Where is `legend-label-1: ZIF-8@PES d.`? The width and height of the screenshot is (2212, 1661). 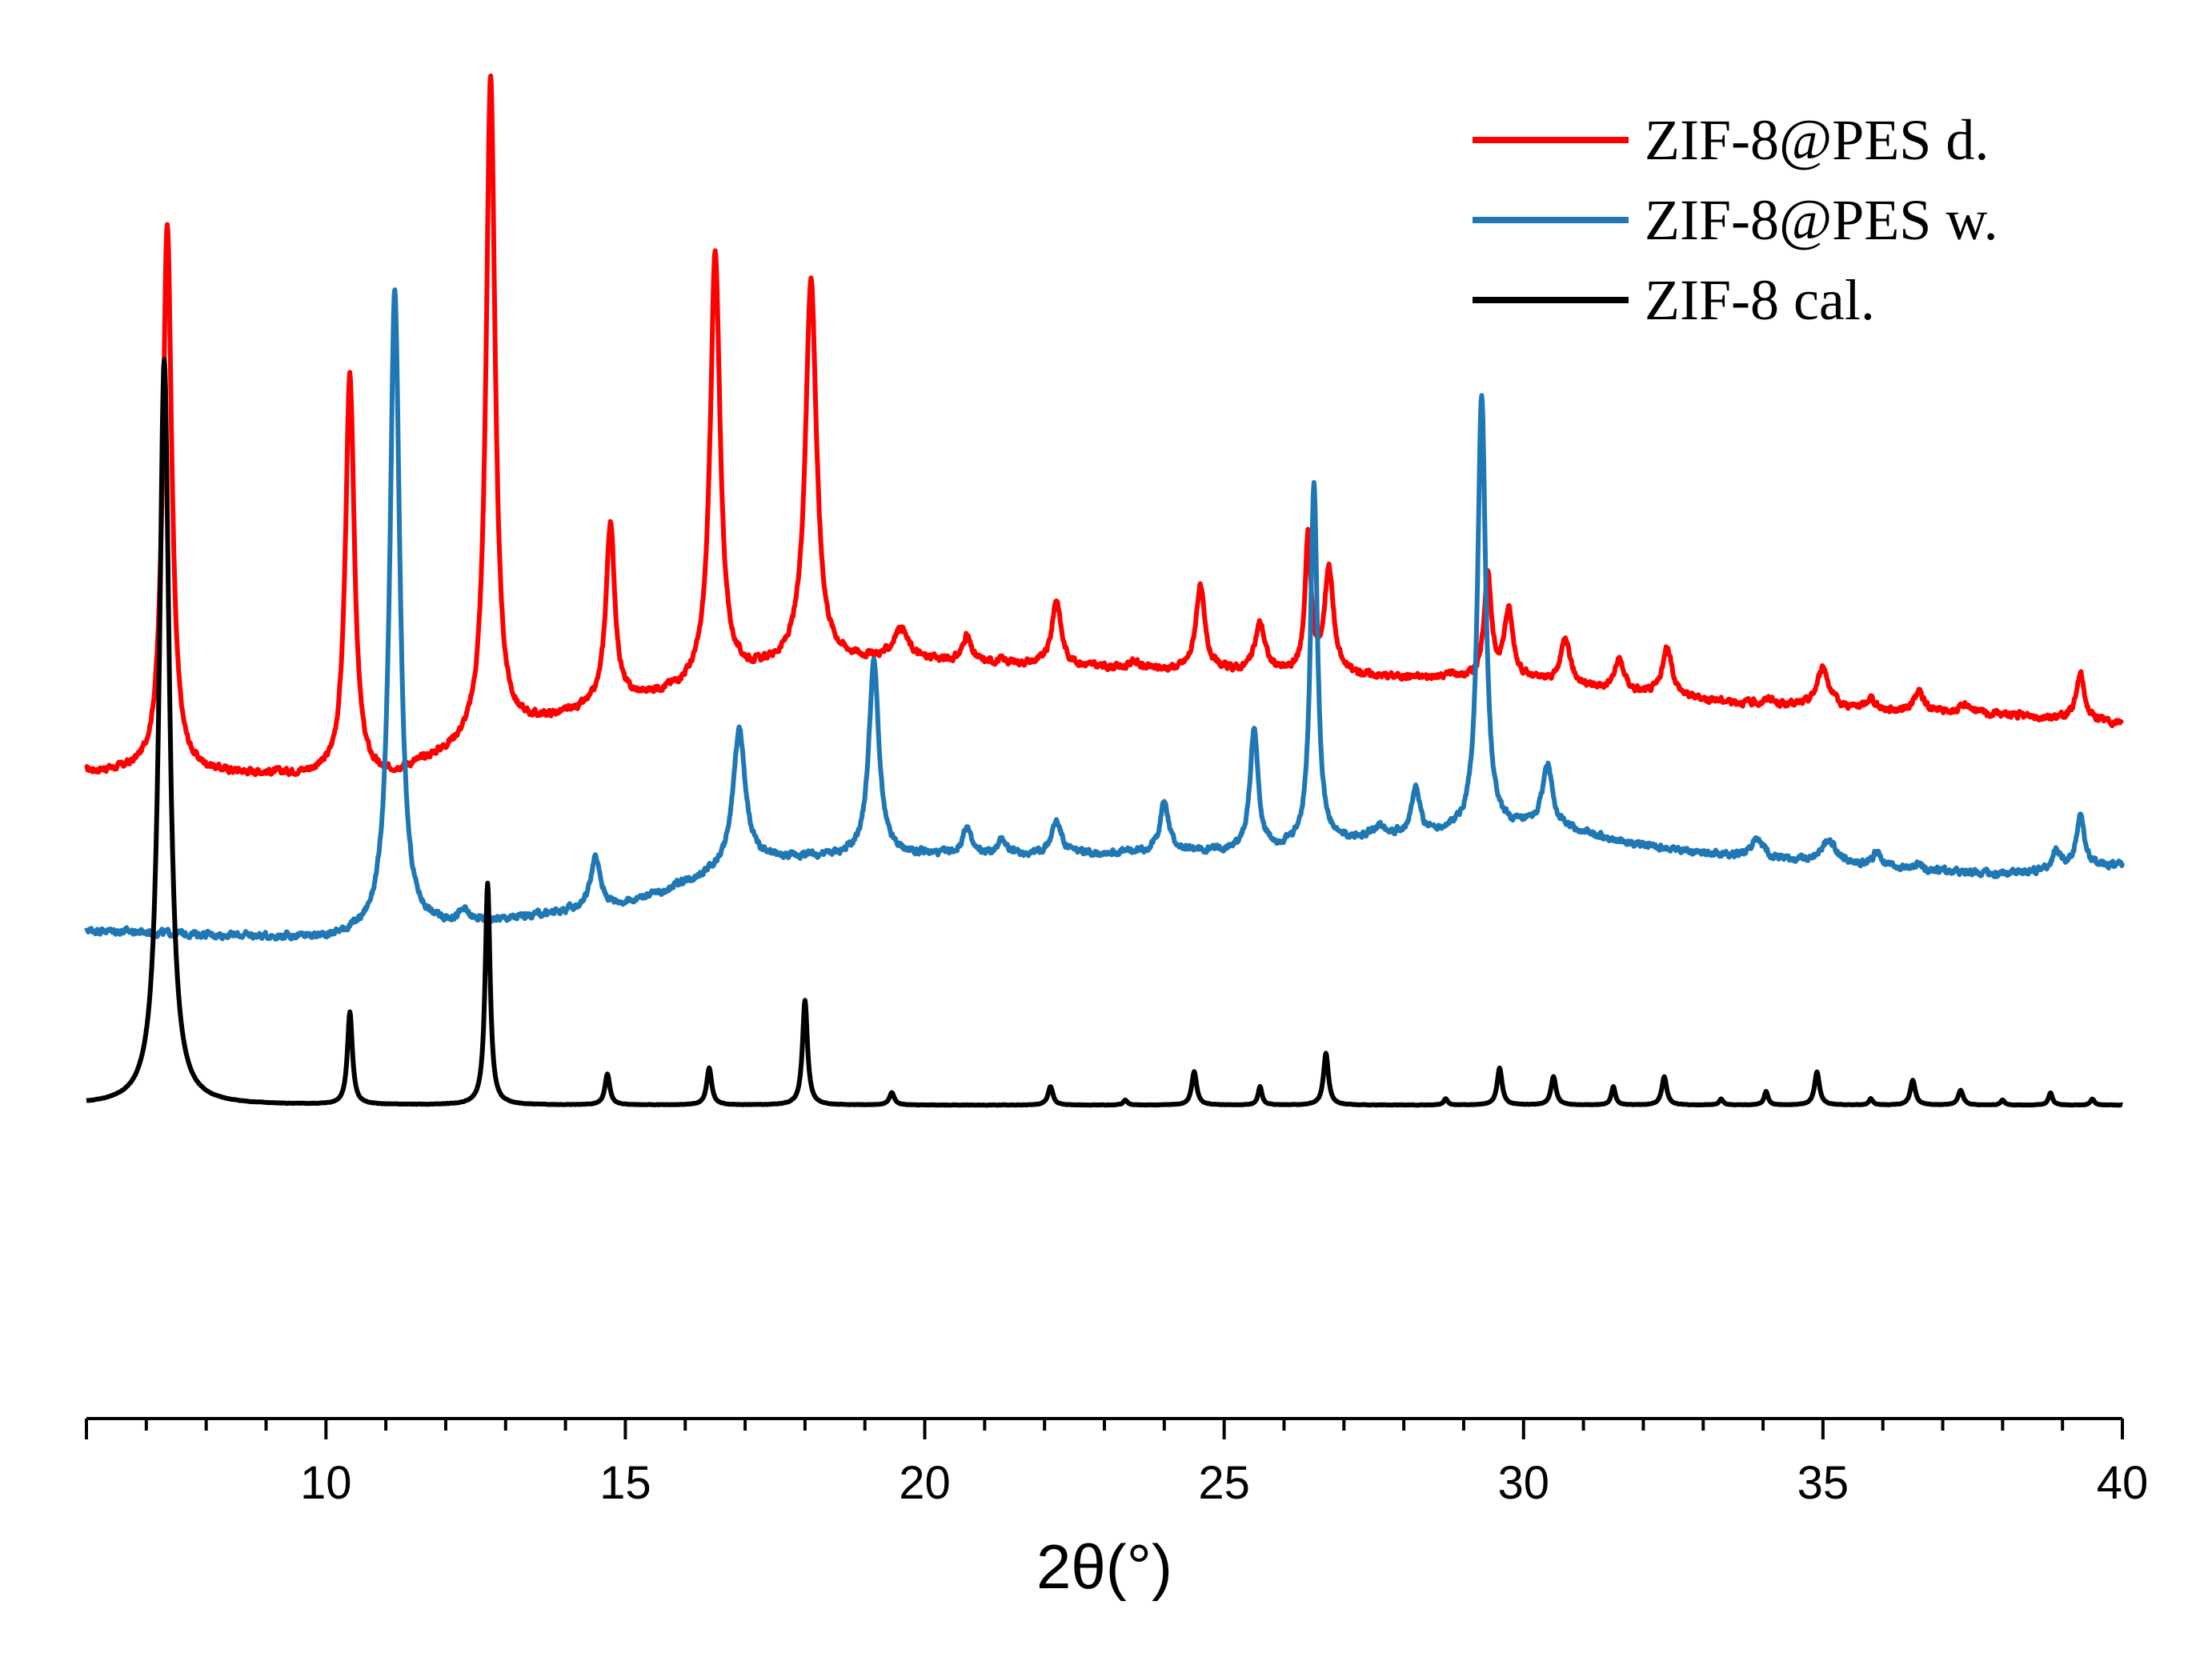
legend-label-1: ZIF-8@PES d. is located at coordinates (1817, 140).